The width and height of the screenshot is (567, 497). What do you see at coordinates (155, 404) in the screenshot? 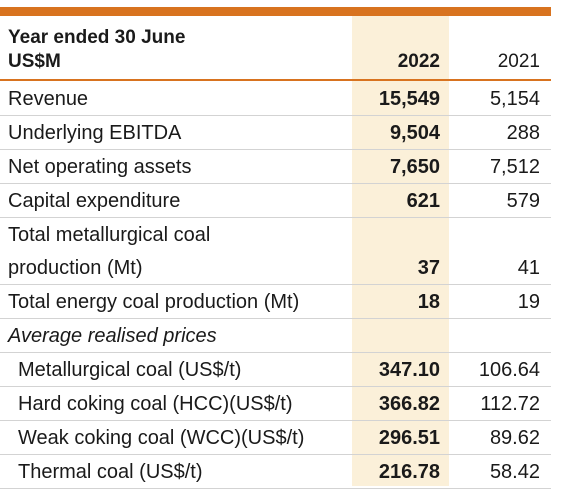
I see `row-label: Hard coking coal (HCC)(US$/t)` at bounding box center [155, 404].